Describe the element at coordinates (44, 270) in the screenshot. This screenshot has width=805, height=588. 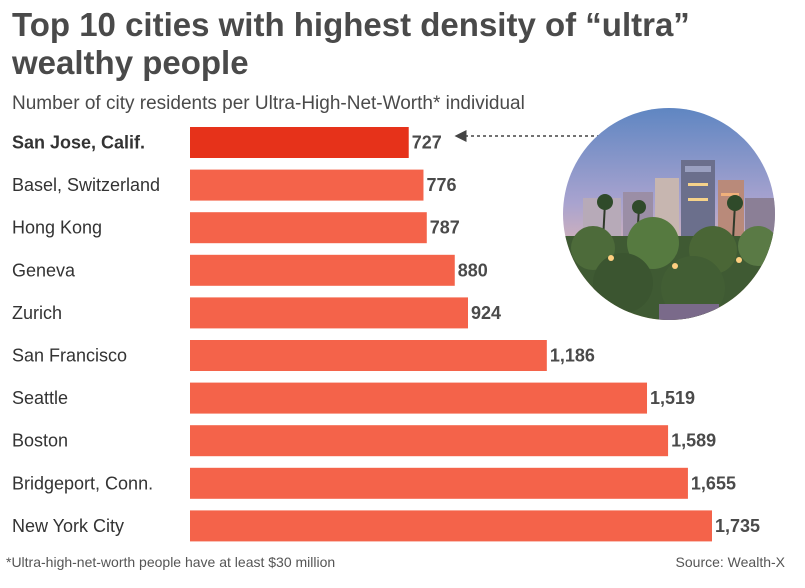
I see `category-label: Geneva` at that location.